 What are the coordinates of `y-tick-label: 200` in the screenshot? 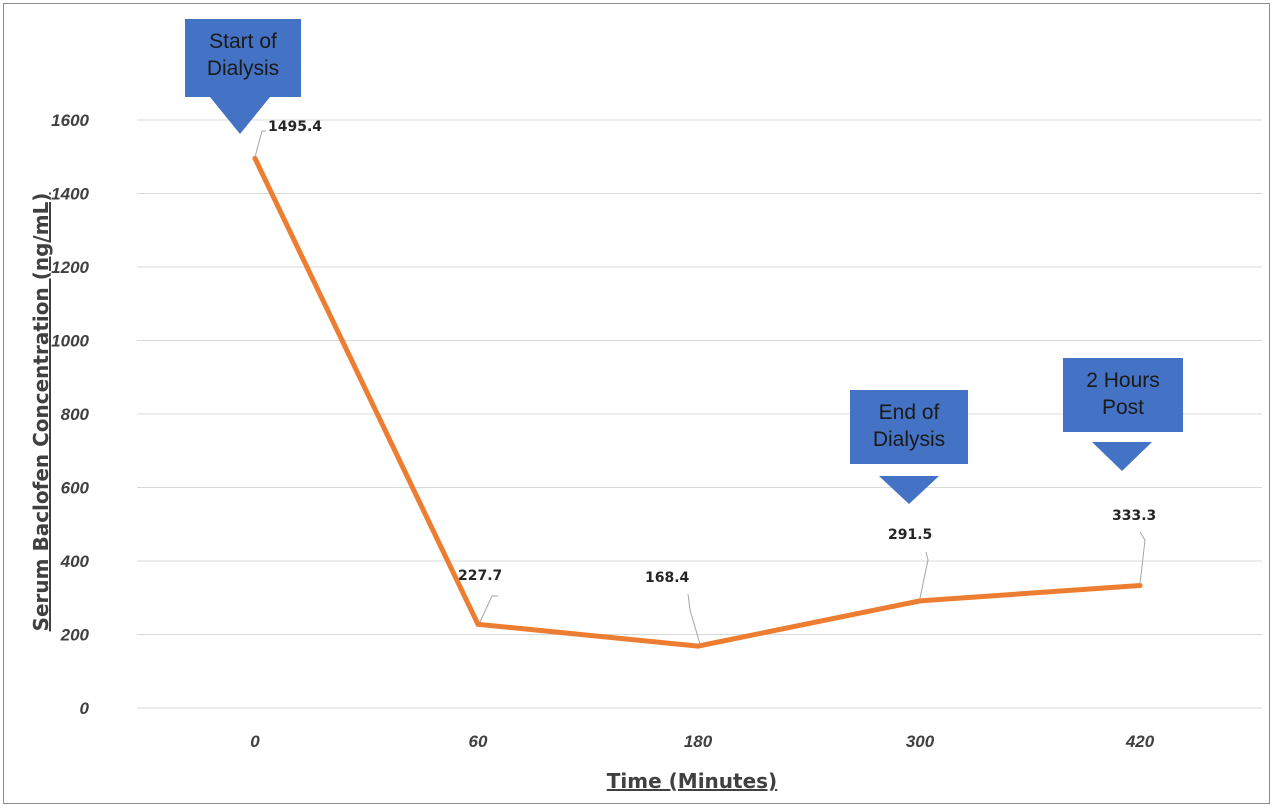 It's located at (75, 635).